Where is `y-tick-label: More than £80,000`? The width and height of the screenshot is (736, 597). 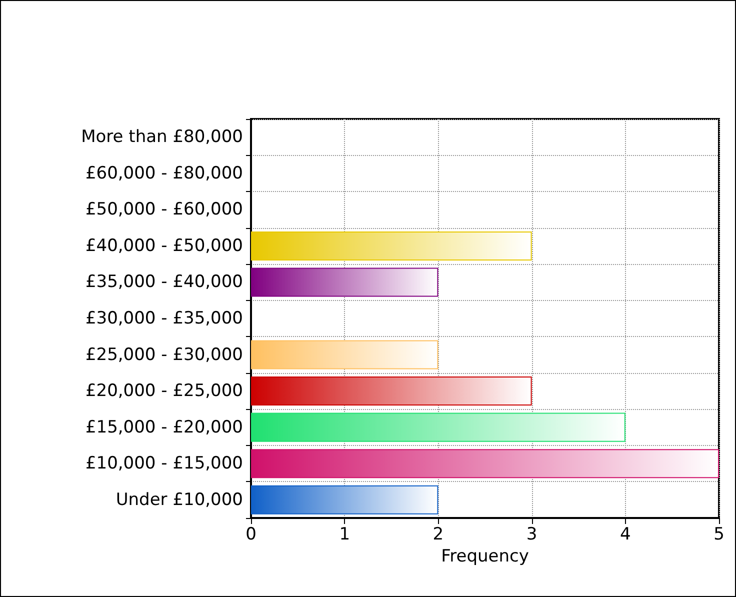
y-tick-label: More than £80,000 is located at coordinates (162, 137).